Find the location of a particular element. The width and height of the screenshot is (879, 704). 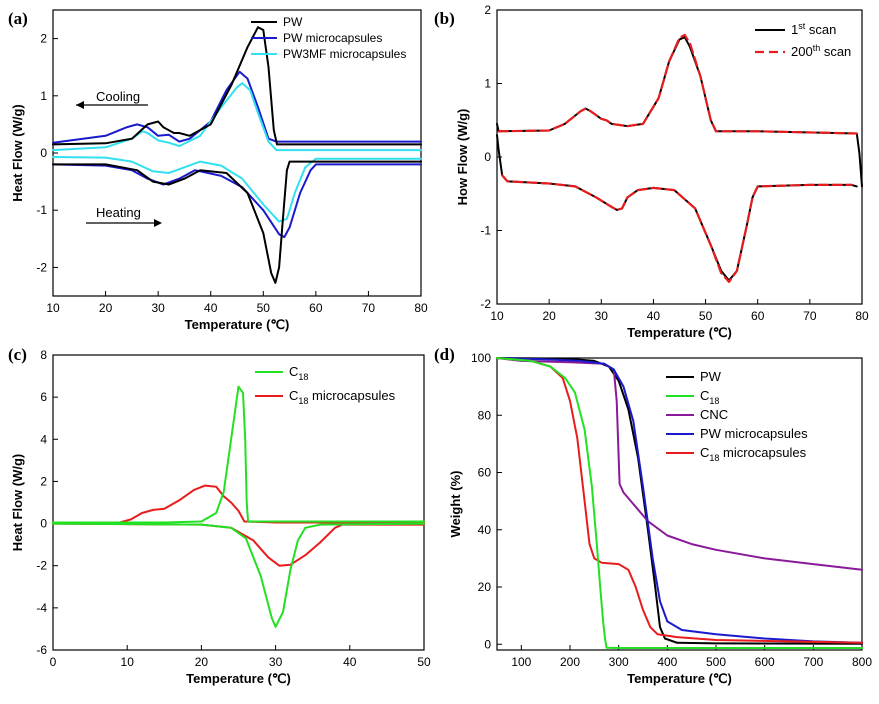

cooling-label: Cooling is located at coordinates (118, 96).